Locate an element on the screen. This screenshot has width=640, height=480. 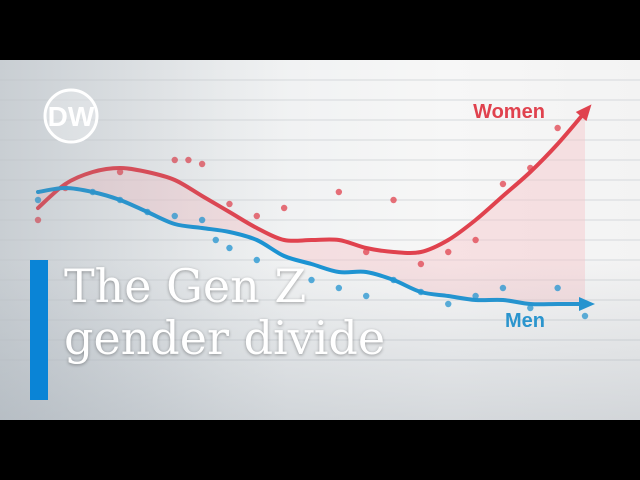
women-arrowhead is located at coordinates (583, 113).